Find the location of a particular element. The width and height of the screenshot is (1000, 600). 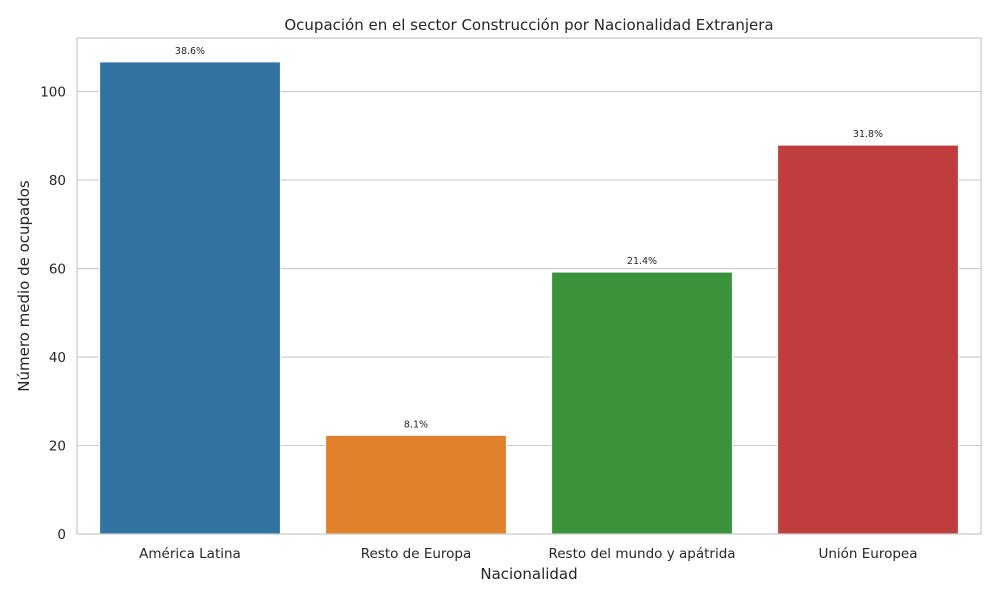

y-tick-labels: 0 20 40 60 80 100 is located at coordinates (53, 314).